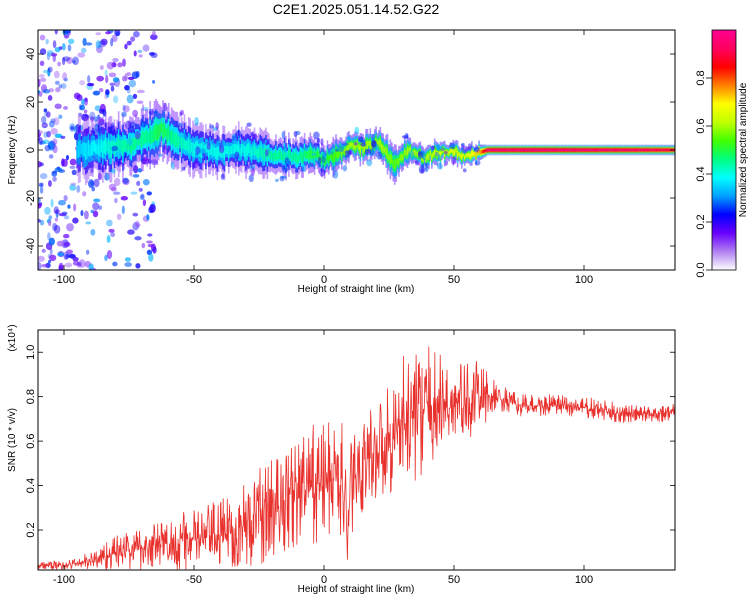 The height and width of the screenshot is (600, 750). Describe the element at coordinates (12, 150) in the screenshot. I see `spectrogram-y-axis-label: Frequency (Hz)` at that location.